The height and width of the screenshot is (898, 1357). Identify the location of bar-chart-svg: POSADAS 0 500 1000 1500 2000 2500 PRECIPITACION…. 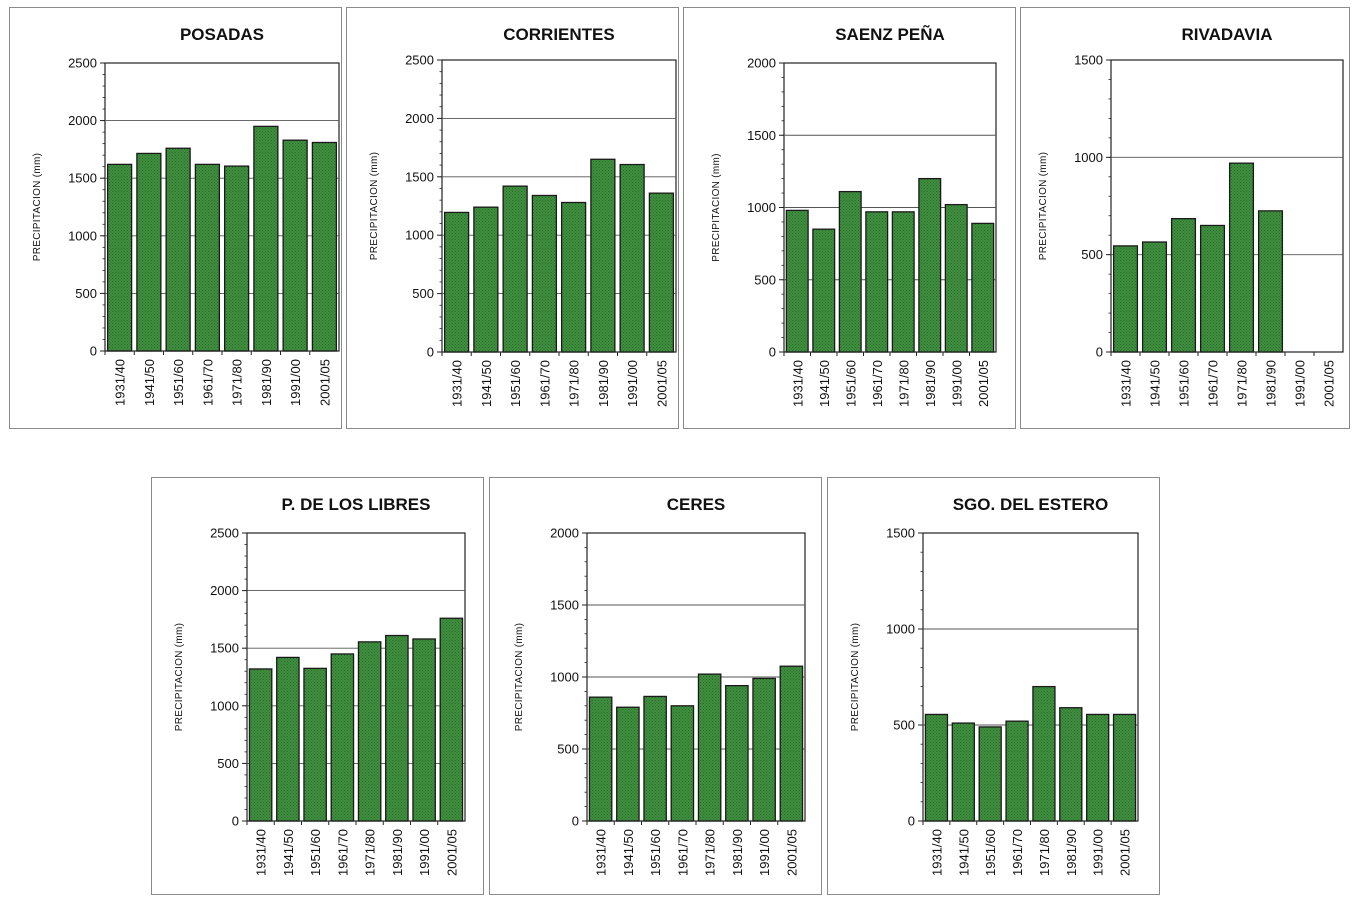
(186, 215).